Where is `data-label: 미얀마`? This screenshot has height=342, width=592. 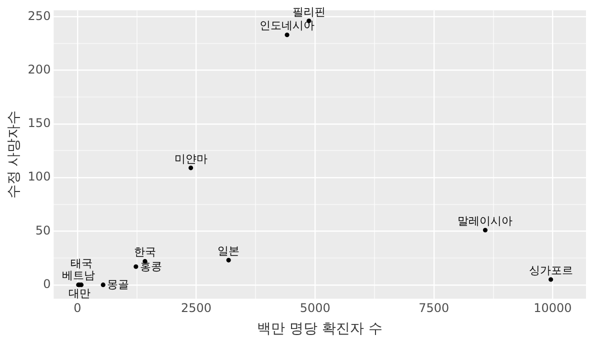 data-label: 미얀마 is located at coordinates (191, 159).